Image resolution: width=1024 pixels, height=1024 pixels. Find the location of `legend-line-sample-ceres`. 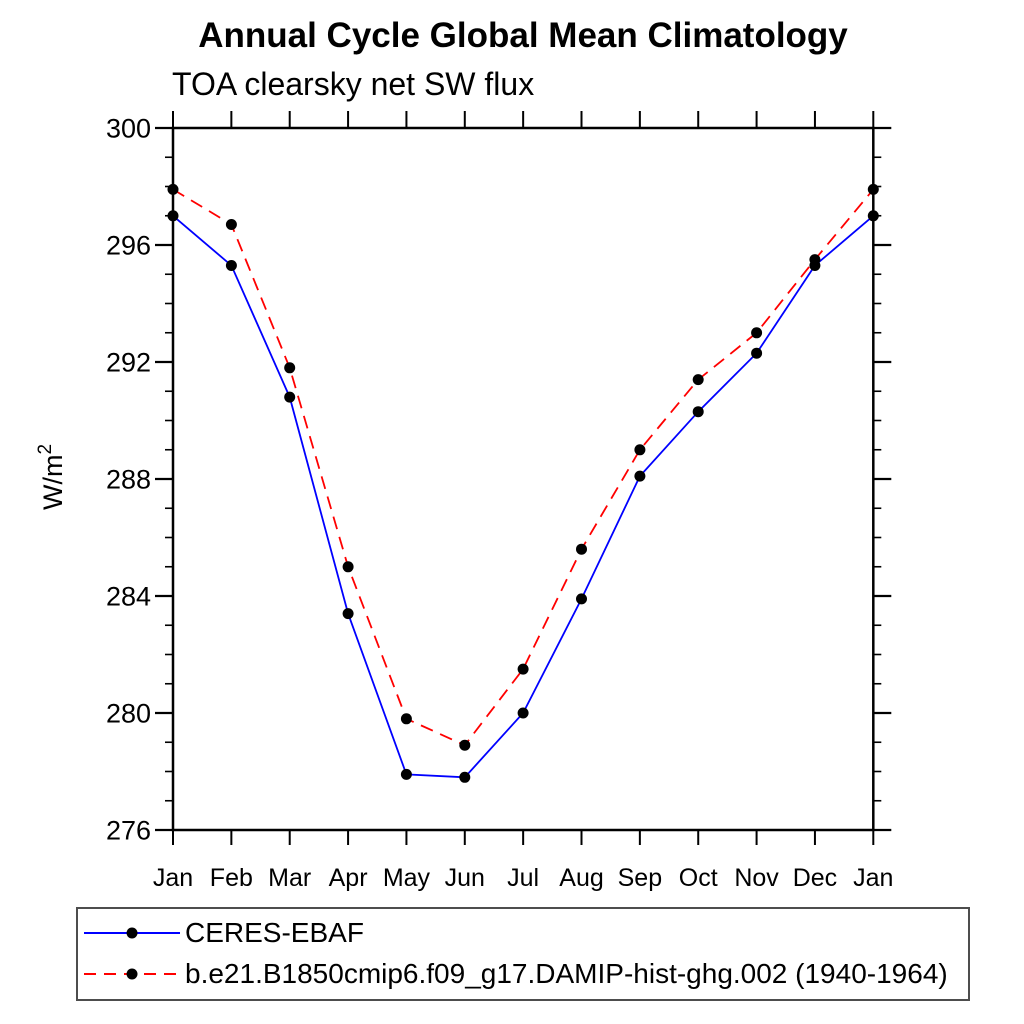

legend-line-sample-ceres is located at coordinates (132, 933).